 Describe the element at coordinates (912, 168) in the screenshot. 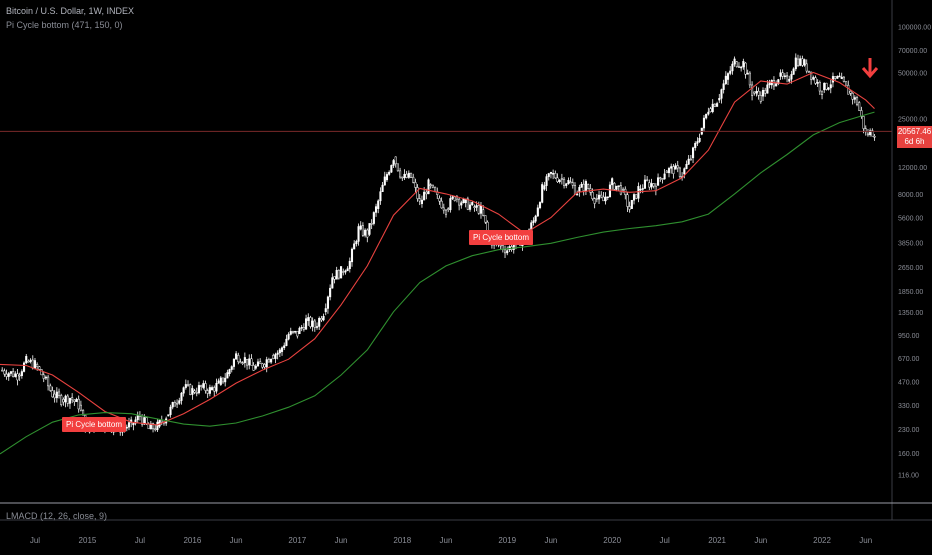

I see `price-tick-label: 12000.00` at that location.